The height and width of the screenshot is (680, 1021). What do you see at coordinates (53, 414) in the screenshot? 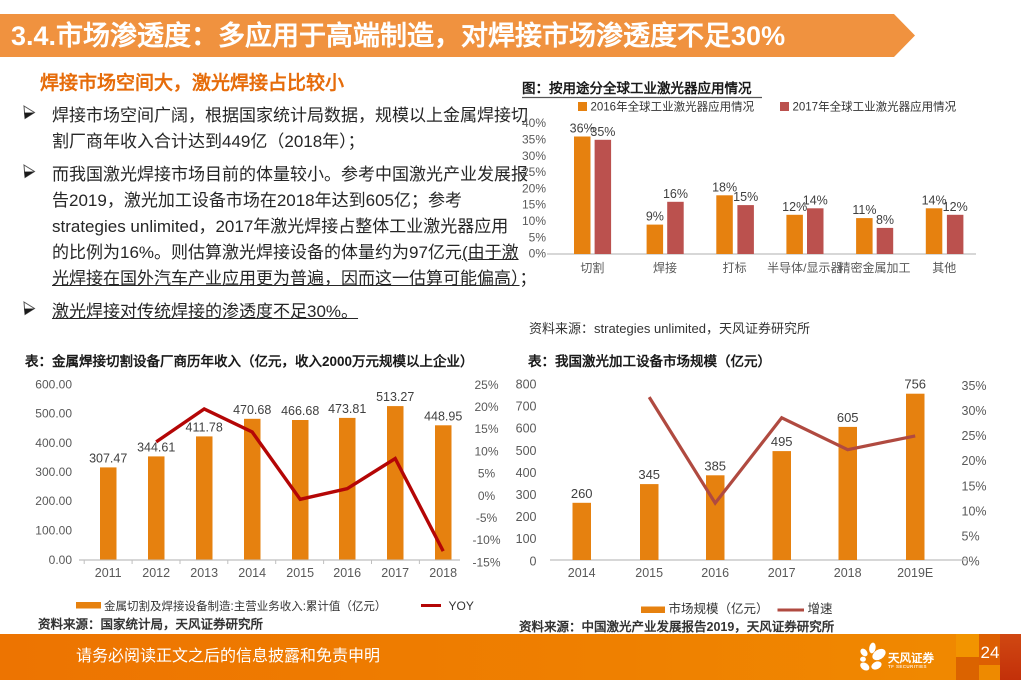
I see `svg-text: 500.00` at bounding box center [53, 414].